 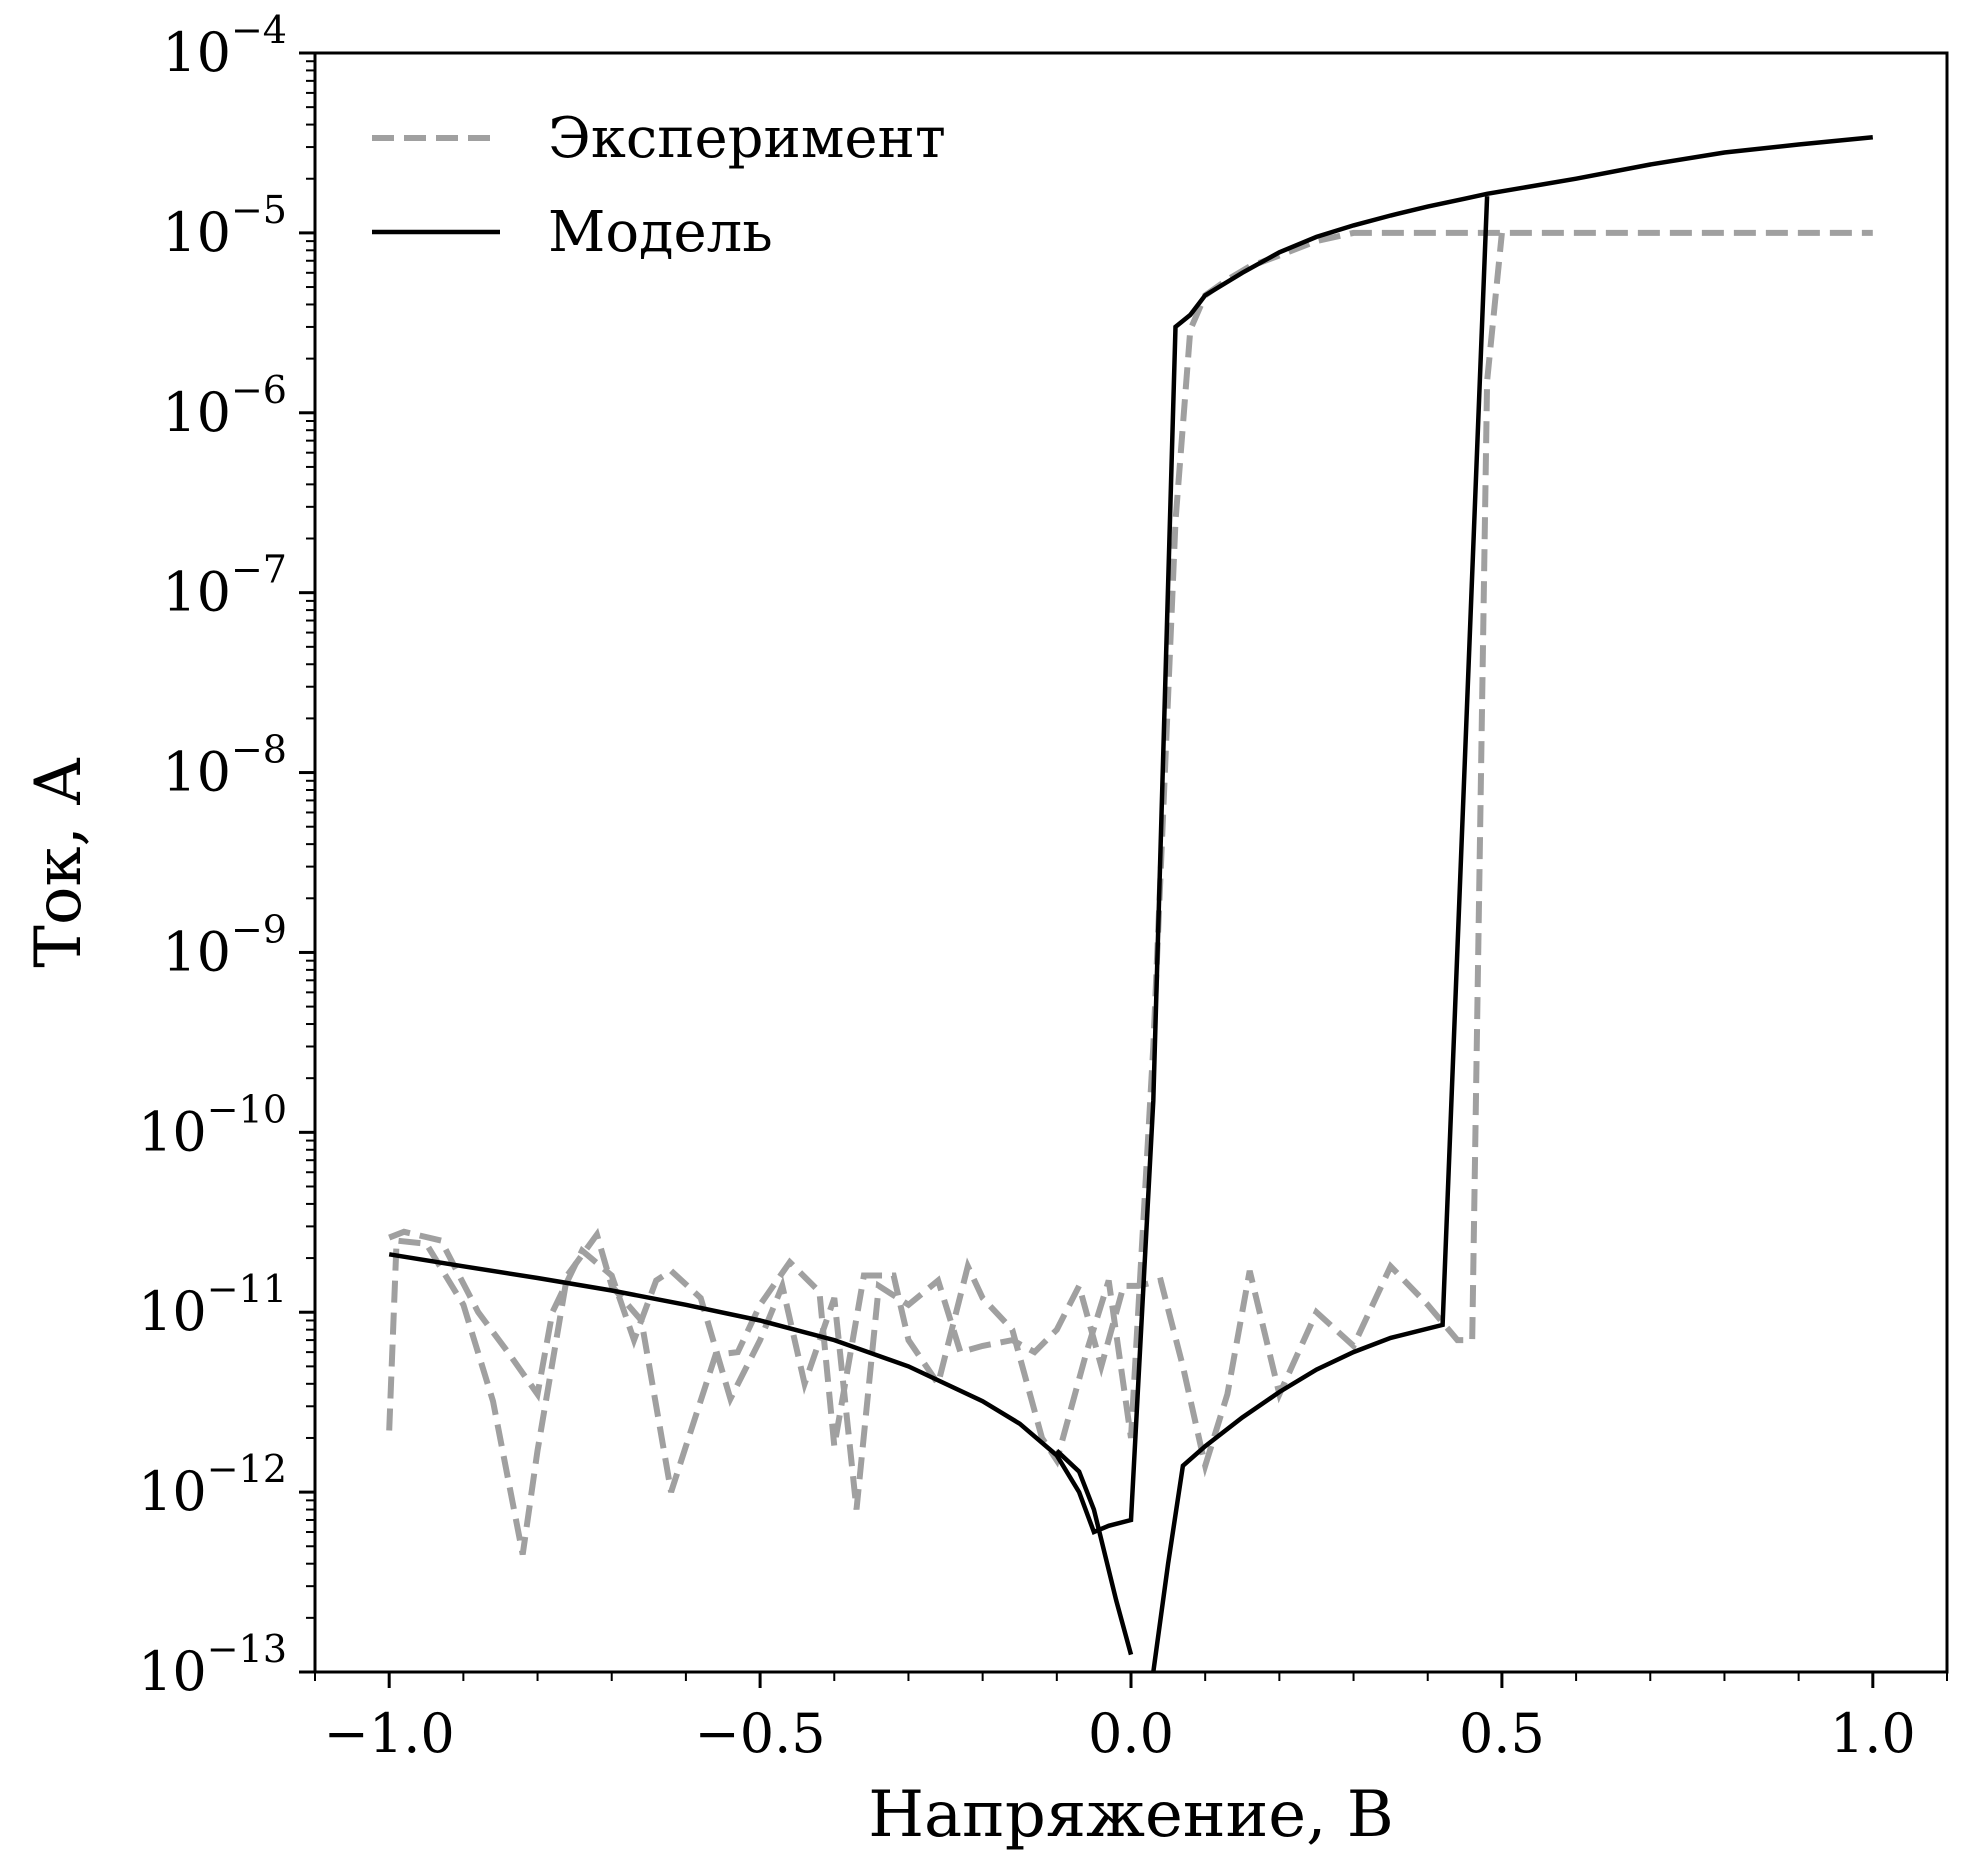 What do you see at coordinates (660, 232) in the screenshot?
I see `legend-label: Модель` at bounding box center [660, 232].